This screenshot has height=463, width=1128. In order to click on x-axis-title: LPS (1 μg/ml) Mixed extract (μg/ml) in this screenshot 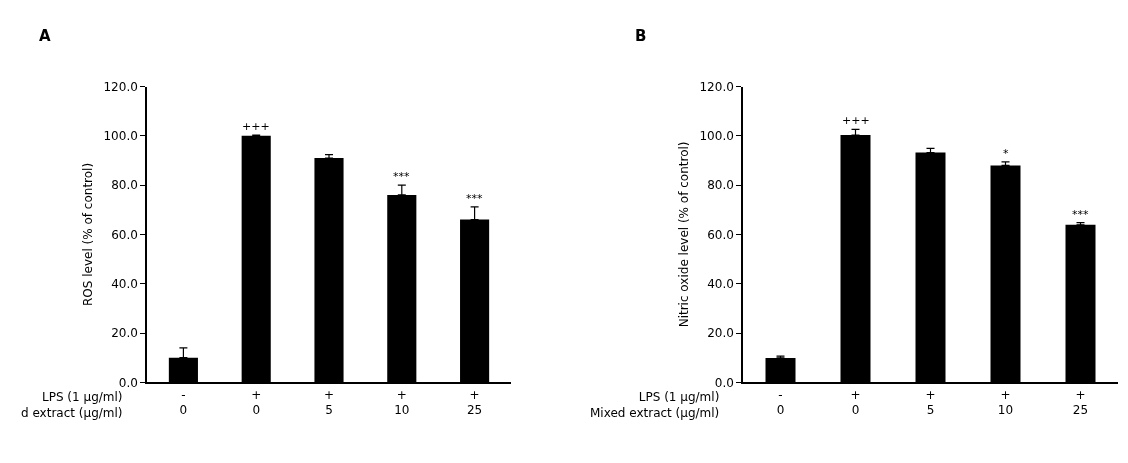, I will do `click(655, 405)`.